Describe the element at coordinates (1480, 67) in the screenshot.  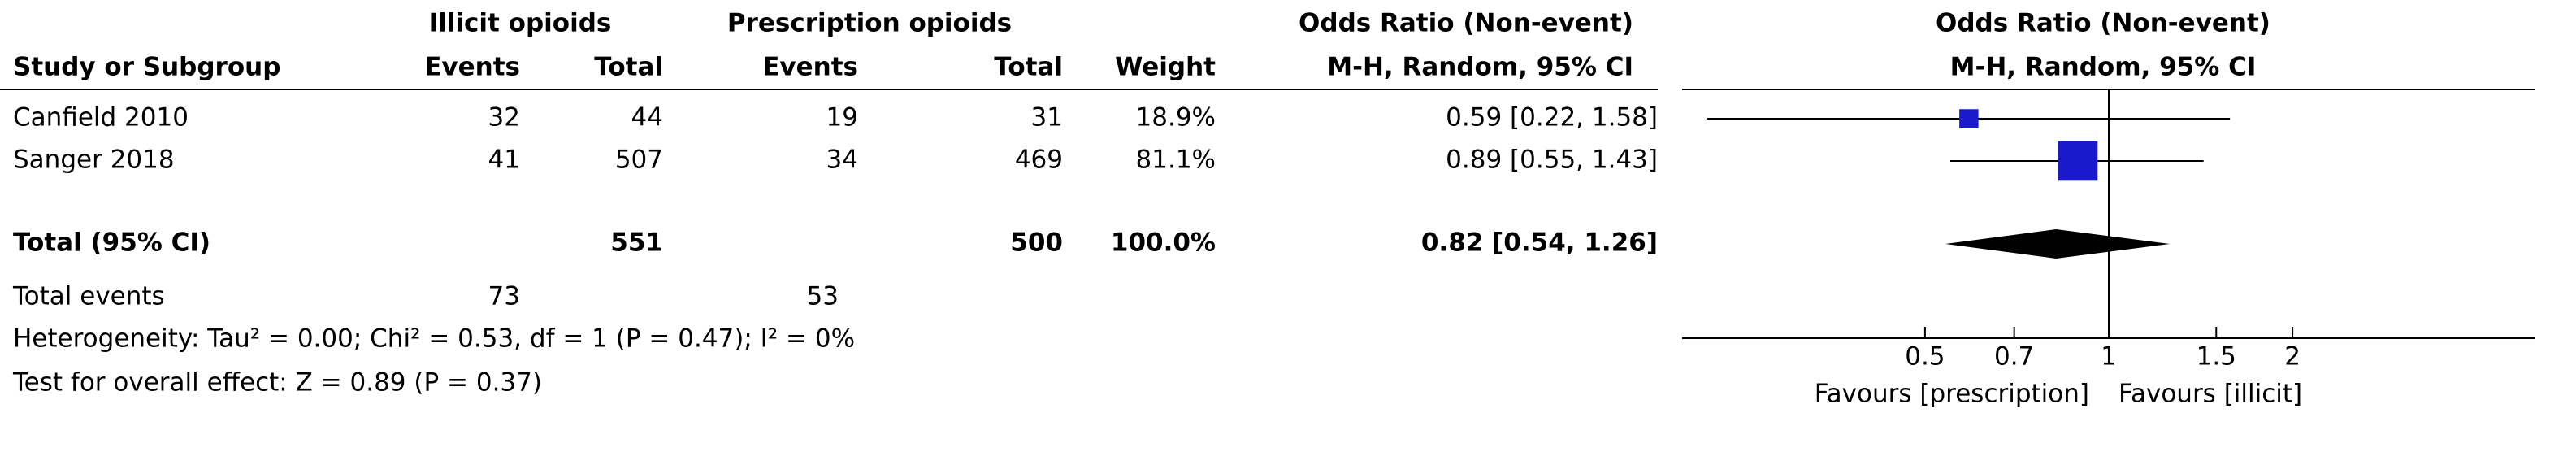
I see `effect-method: M-H, Random, 95% CI` at that location.